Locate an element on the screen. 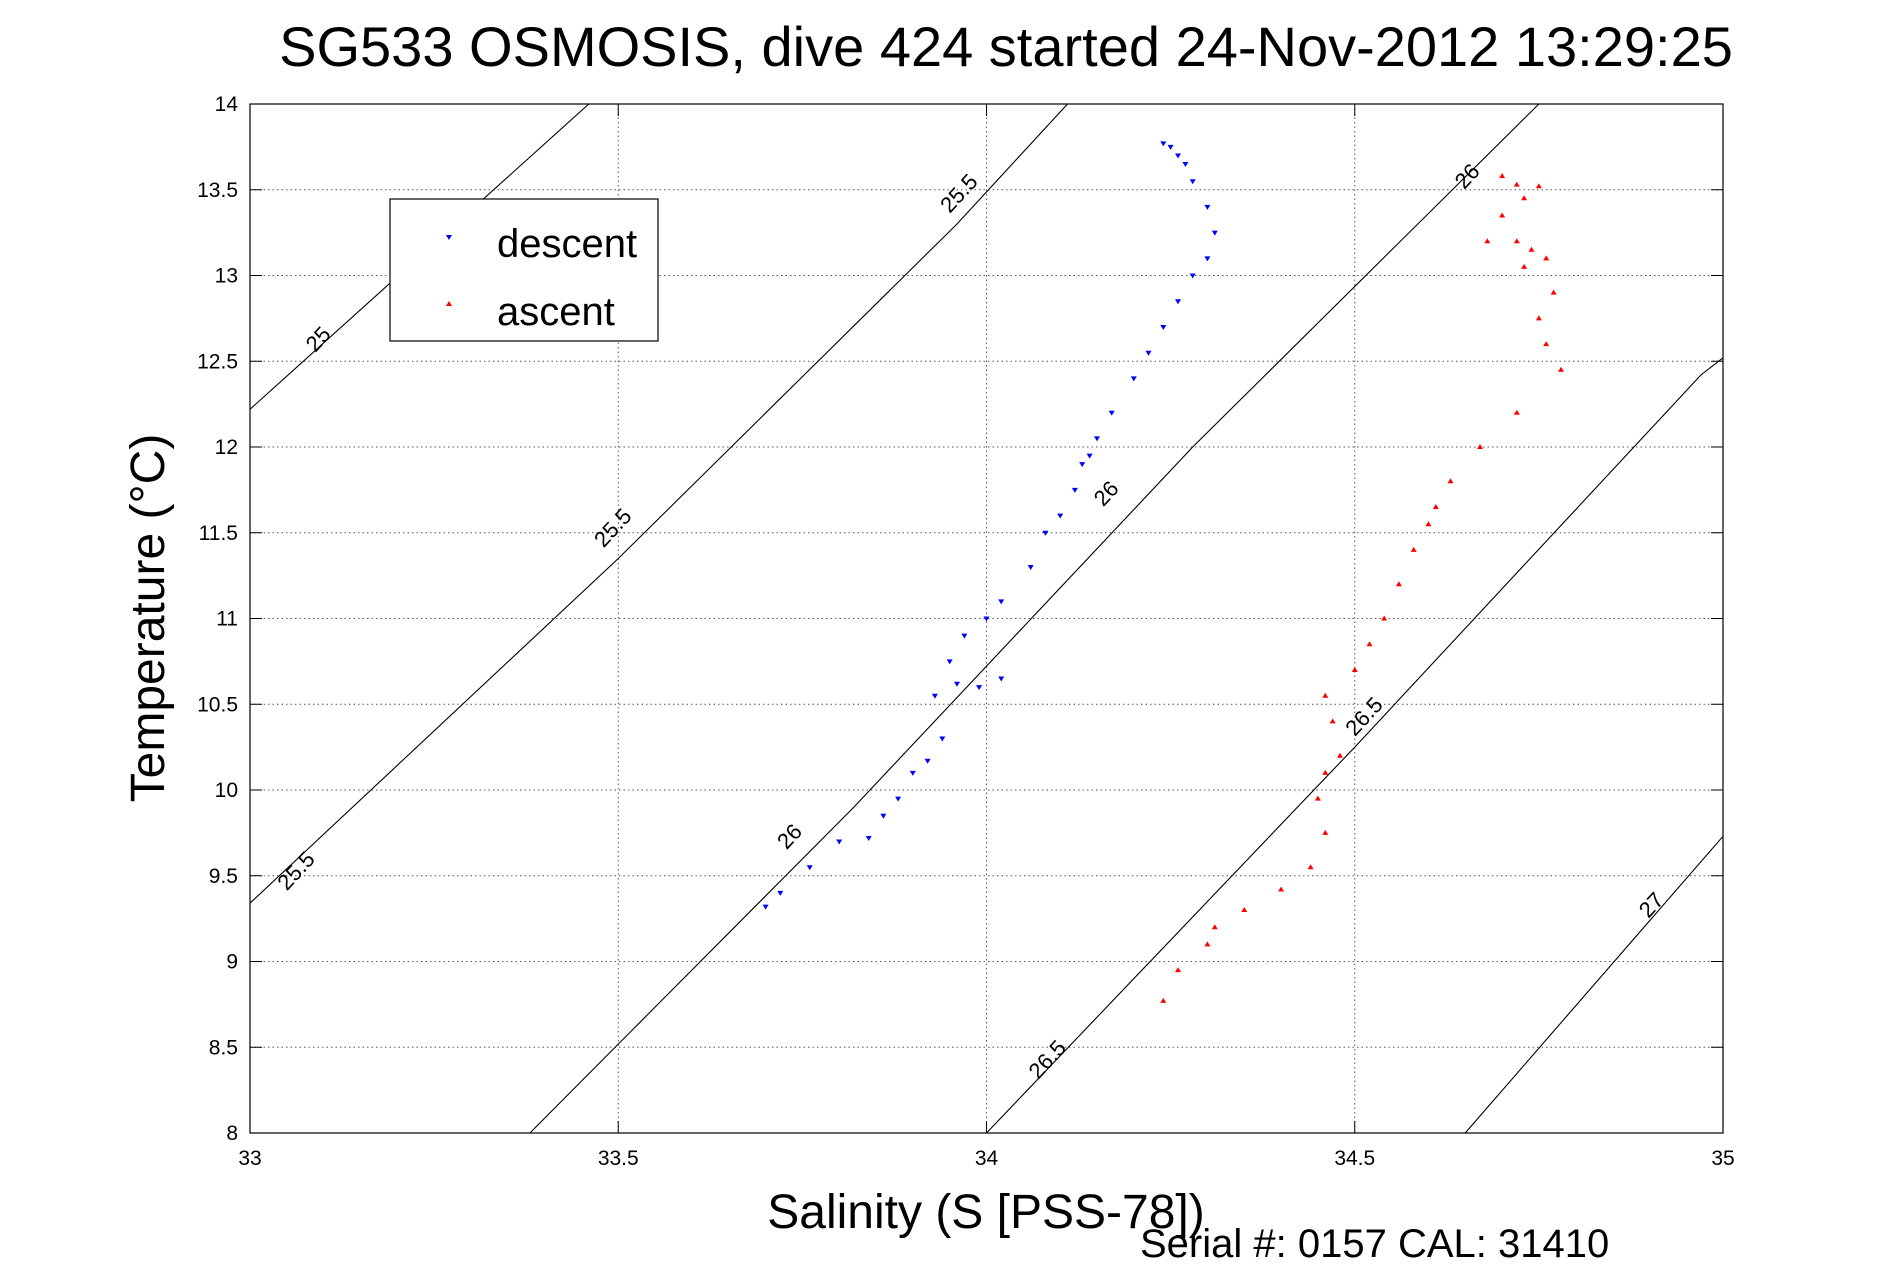 This screenshot has height=1267, width=1891. y-tick-label: 12 is located at coordinates (226, 447).